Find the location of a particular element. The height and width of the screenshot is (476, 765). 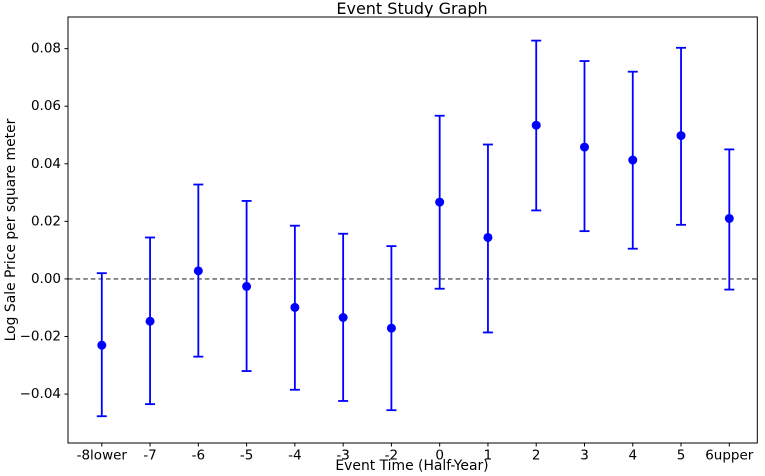

x-tick-label: -3 is located at coordinates (342, 456).